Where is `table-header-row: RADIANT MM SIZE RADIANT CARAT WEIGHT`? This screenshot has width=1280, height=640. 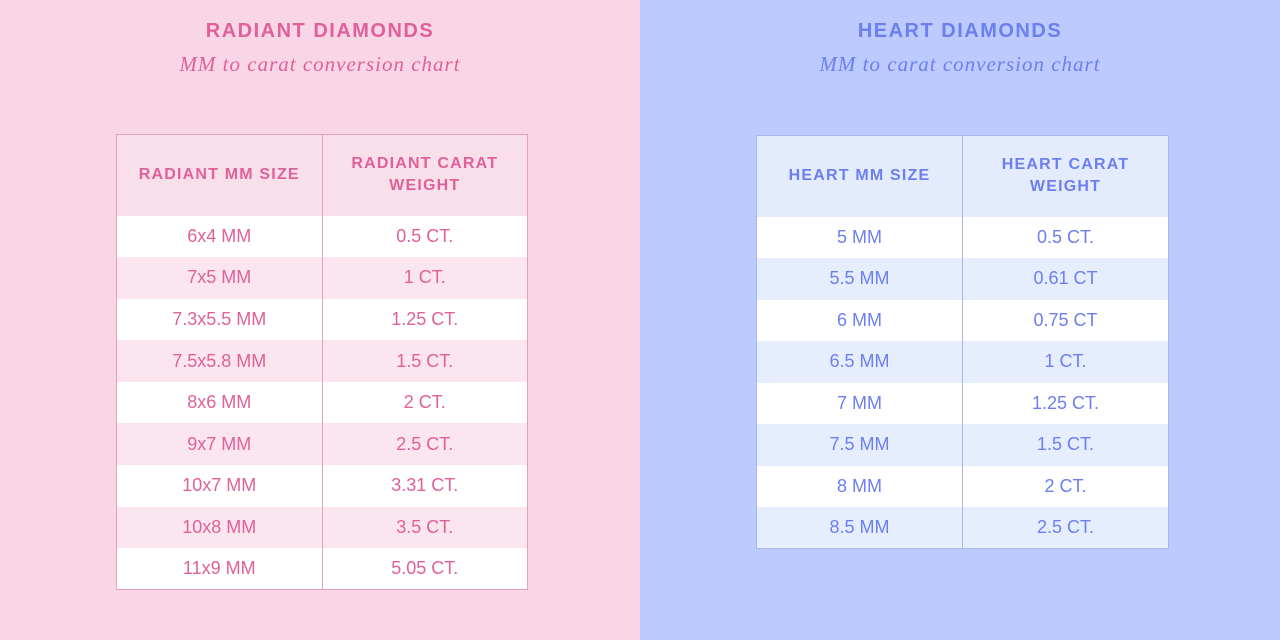 table-header-row: RADIANT MM SIZE RADIANT CARAT WEIGHT is located at coordinates (322, 175).